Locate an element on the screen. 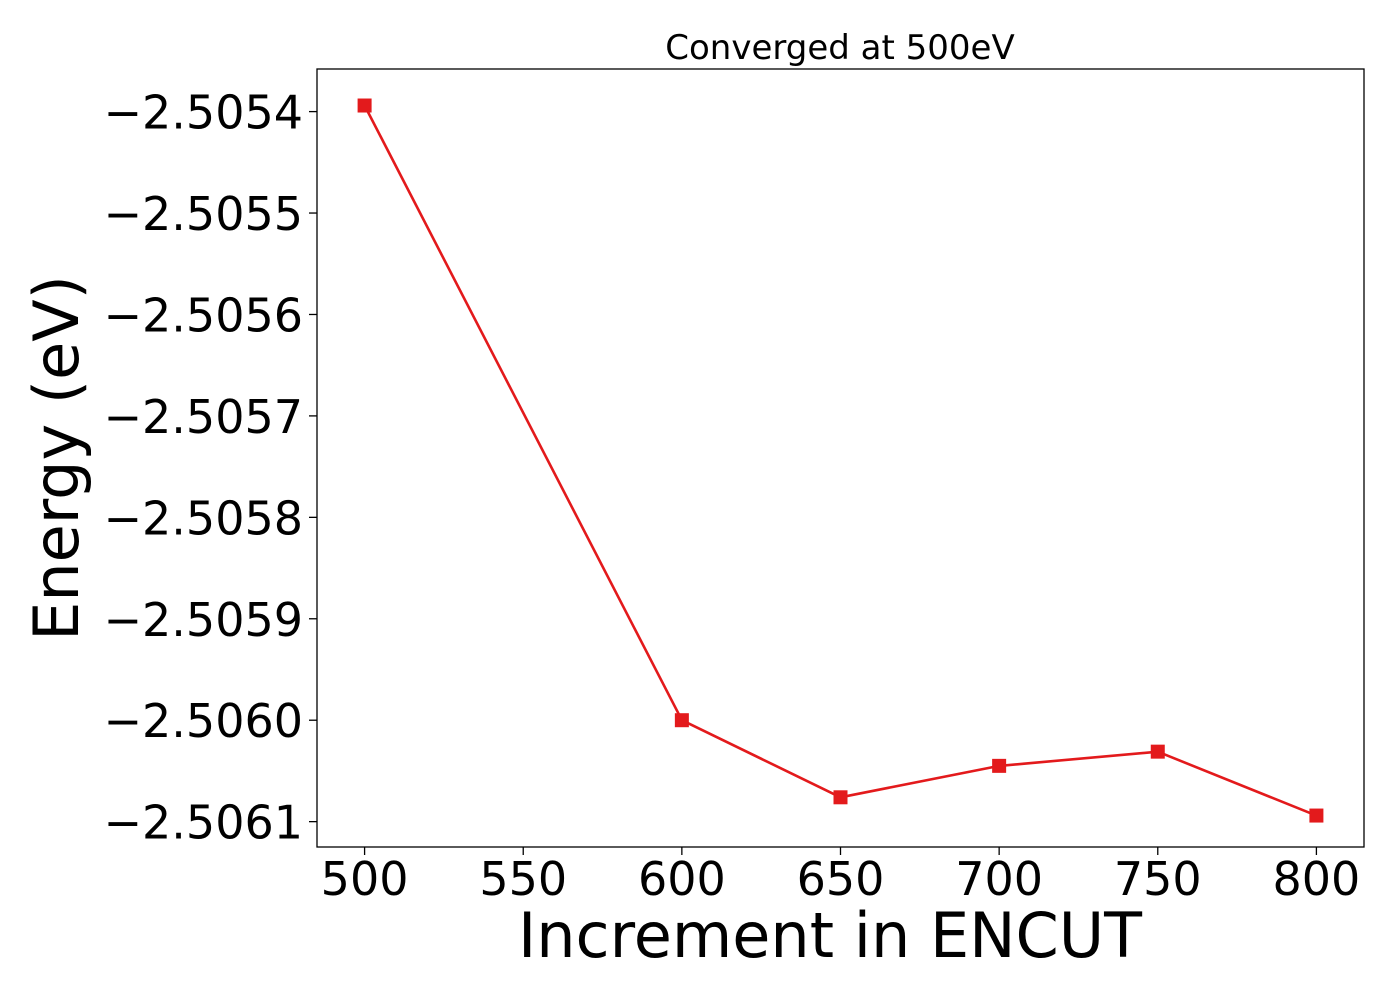 This screenshot has width=1400, height=1000. x-tick-label: 600 is located at coordinates (682, 879).